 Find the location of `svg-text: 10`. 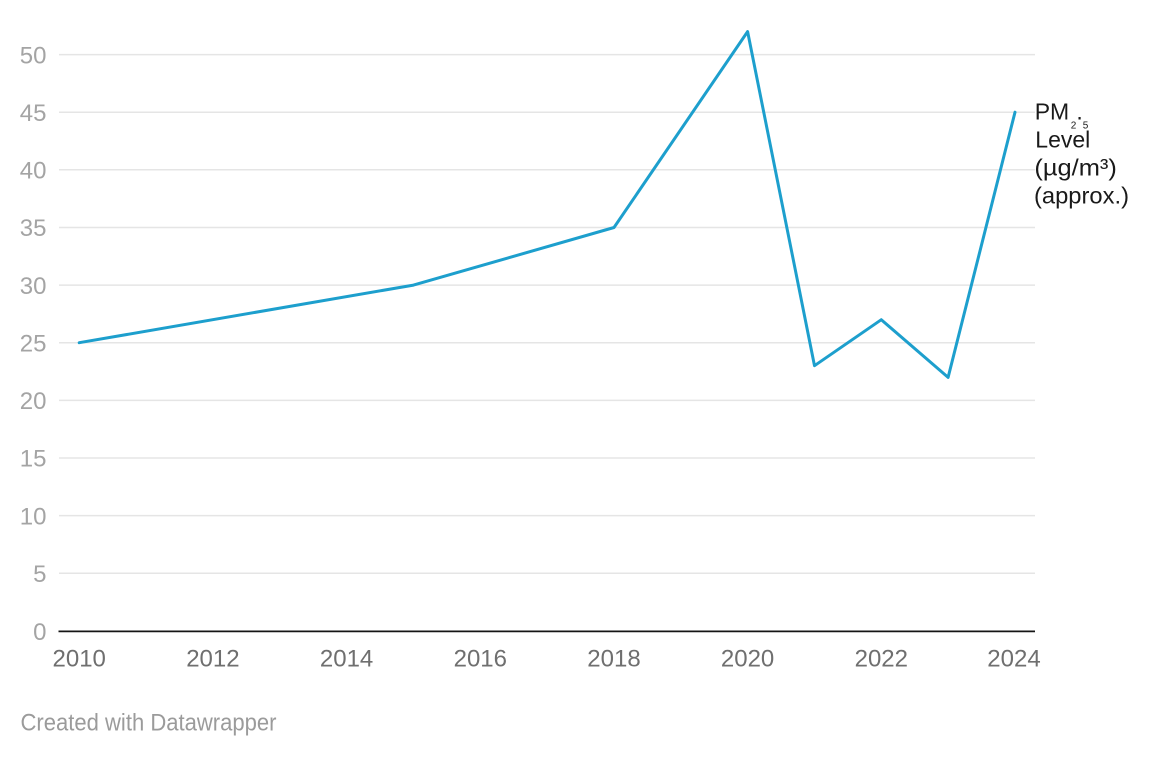

svg-text: 10 is located at coordinates (33, 516).